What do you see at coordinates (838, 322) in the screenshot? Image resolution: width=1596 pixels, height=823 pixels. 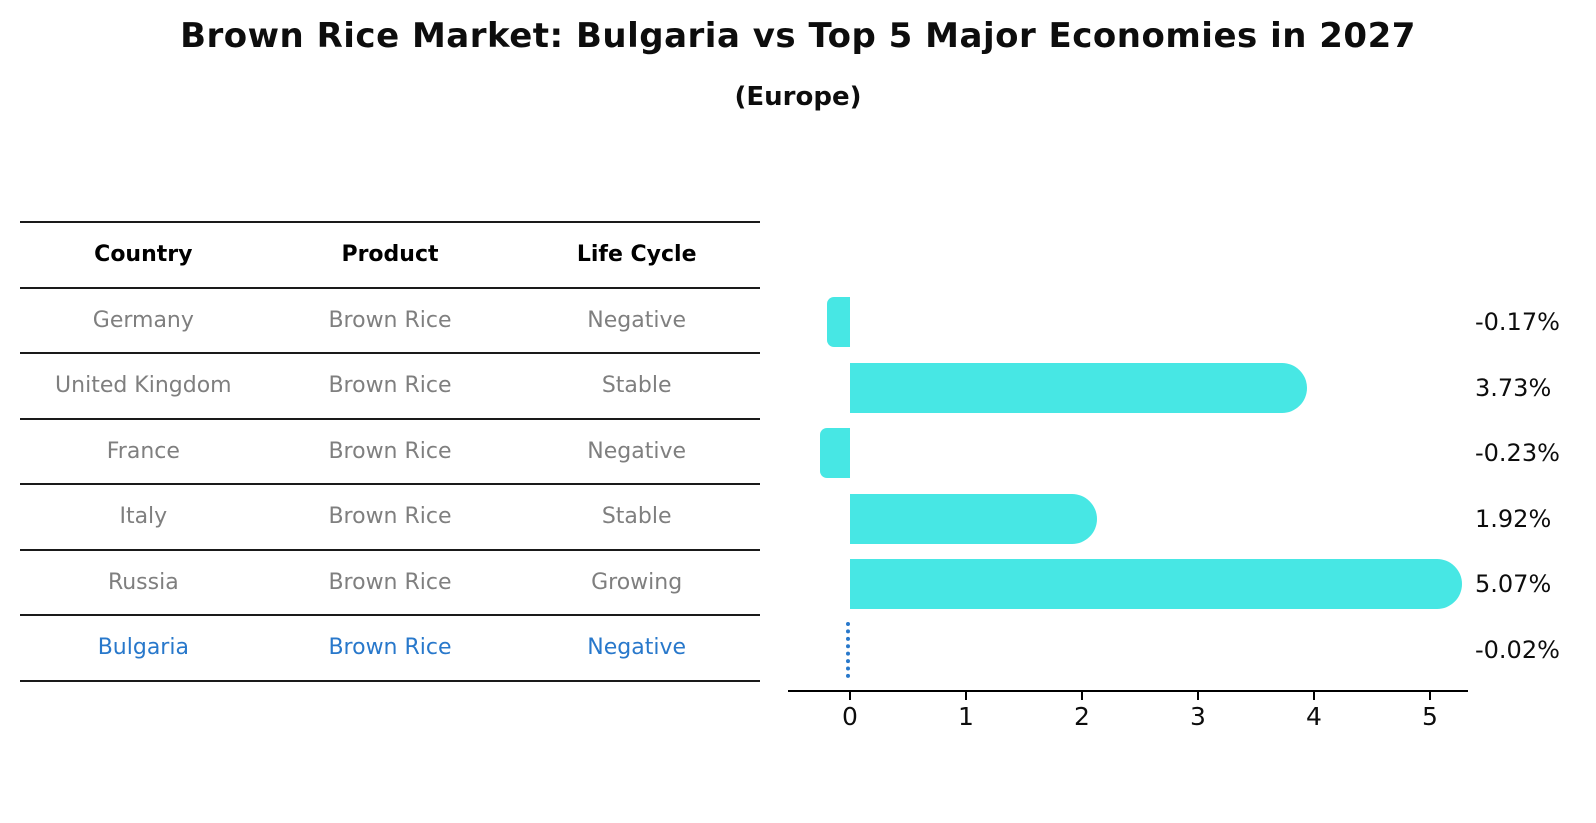 I see `bar-germany` at bounding box center [838, 322].